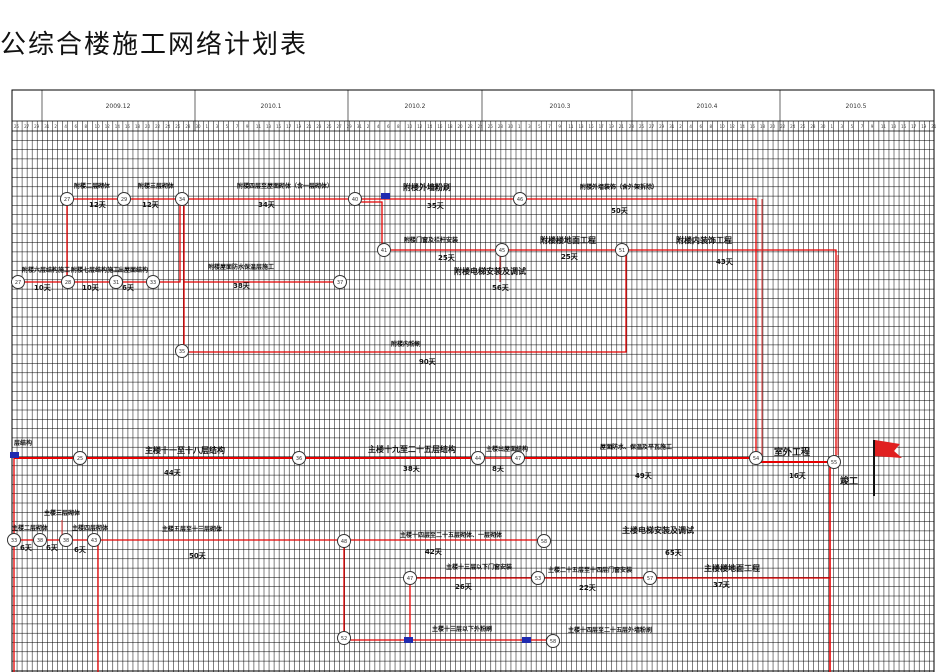  I want to click on activity-duration: 16天, so click(798, 476).